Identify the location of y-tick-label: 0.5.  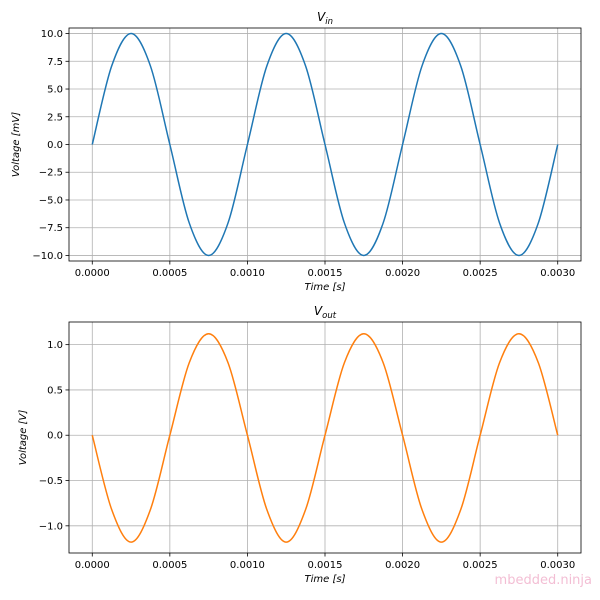
(55, 390).